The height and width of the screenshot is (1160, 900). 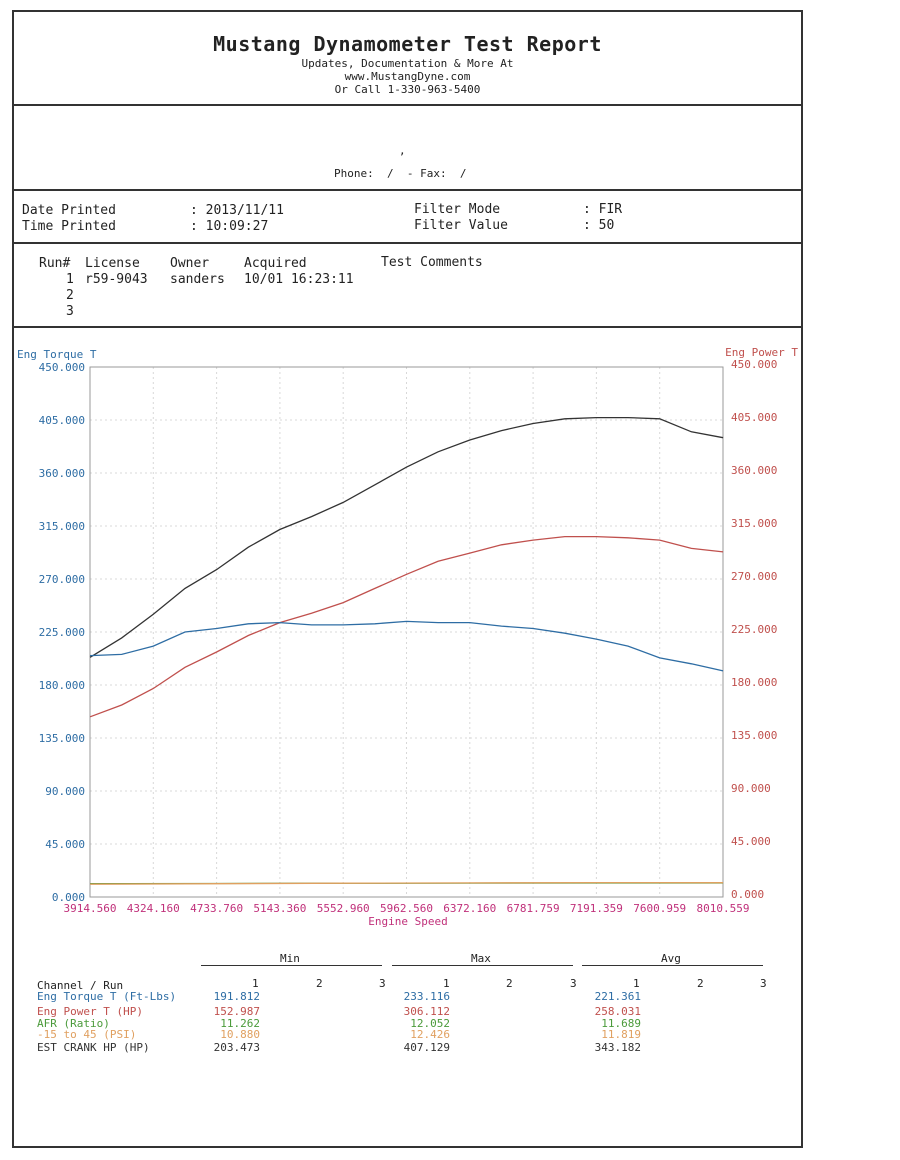 I want to click on stats-channel-name: -15 to 45 (PSI), so click(x=87, y=1034).